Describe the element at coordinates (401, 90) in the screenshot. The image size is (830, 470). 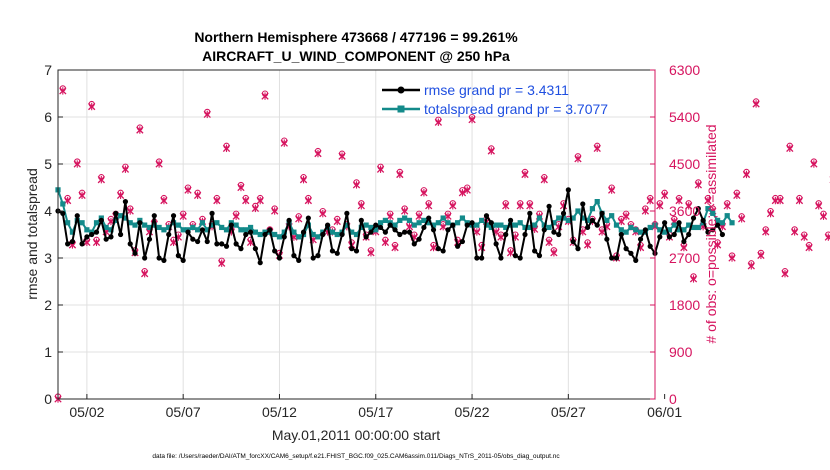
I see `legend-rmse-marker` at that location.